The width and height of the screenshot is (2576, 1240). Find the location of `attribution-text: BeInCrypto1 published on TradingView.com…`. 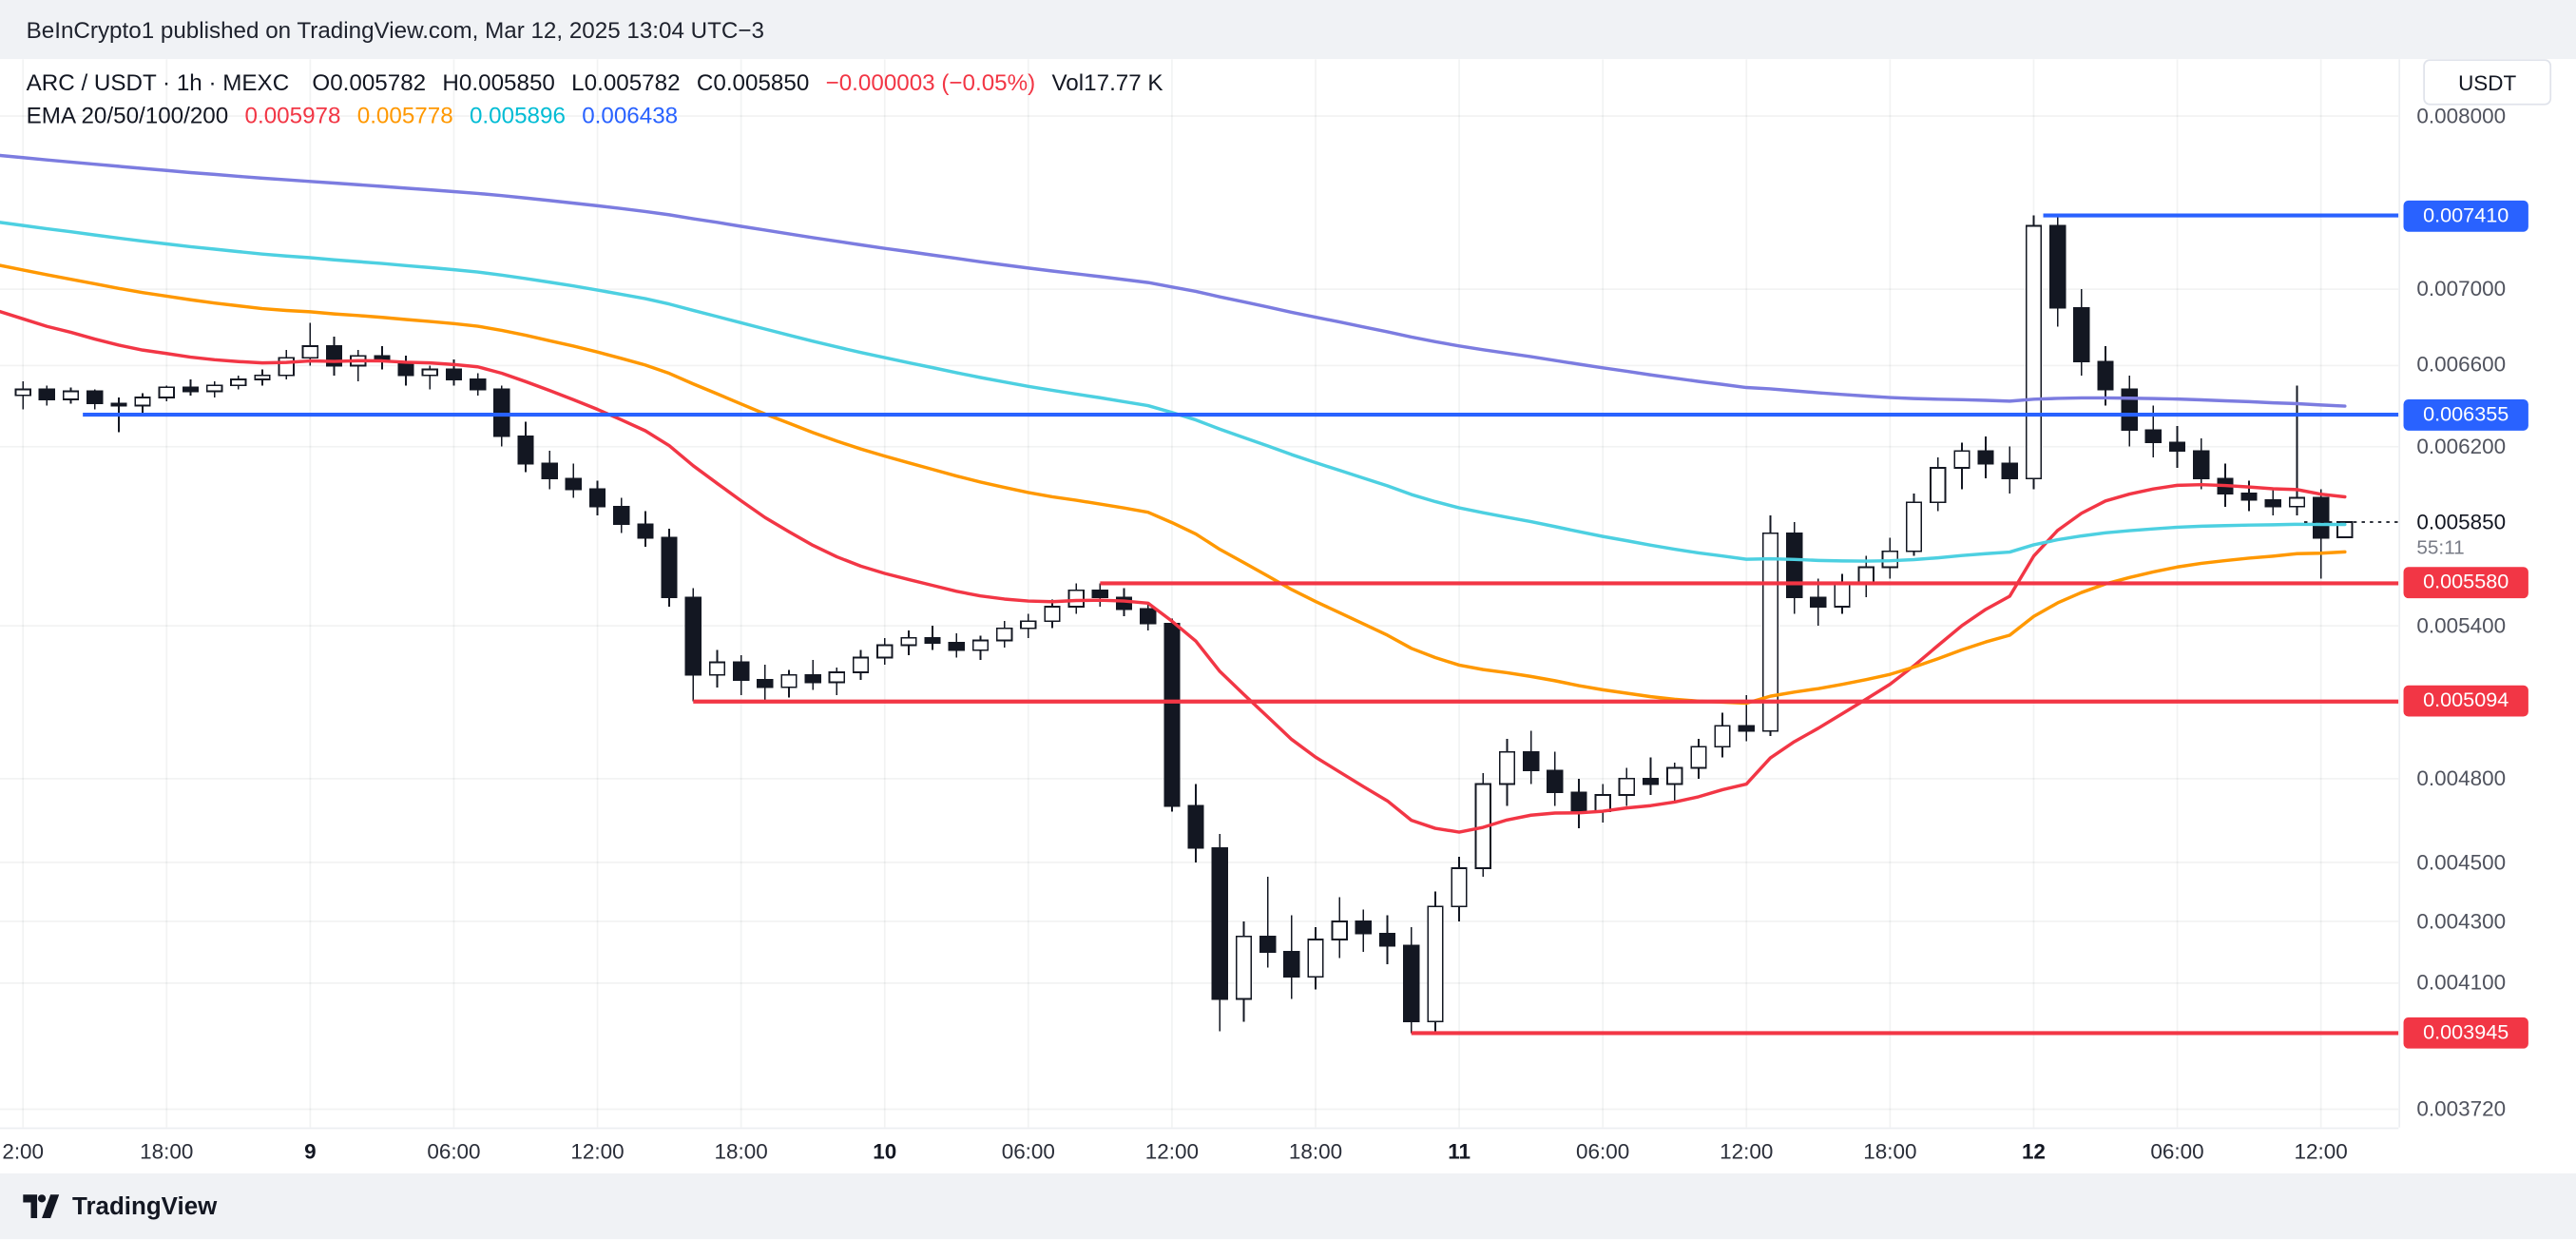

attribution-text: BeInCrypto1 published on TradingView.com… is located at coordinates (395, 29).